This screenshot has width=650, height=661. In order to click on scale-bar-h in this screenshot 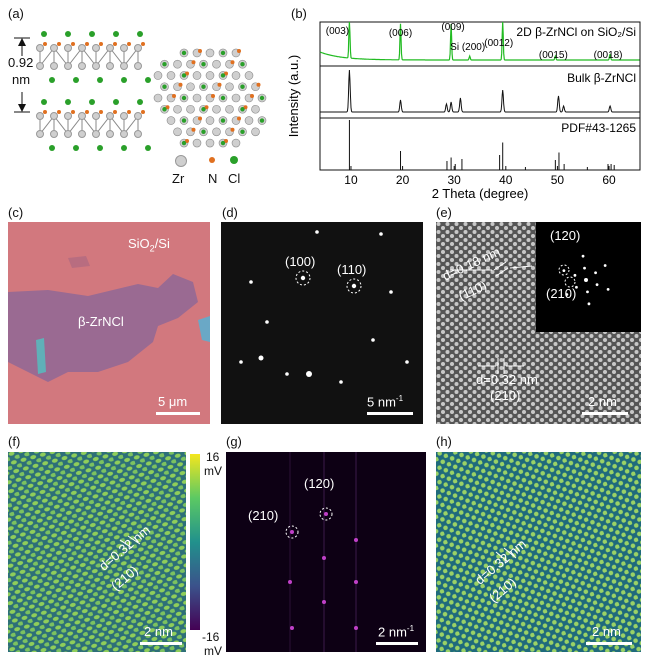, I will do `click(609, 643)`.